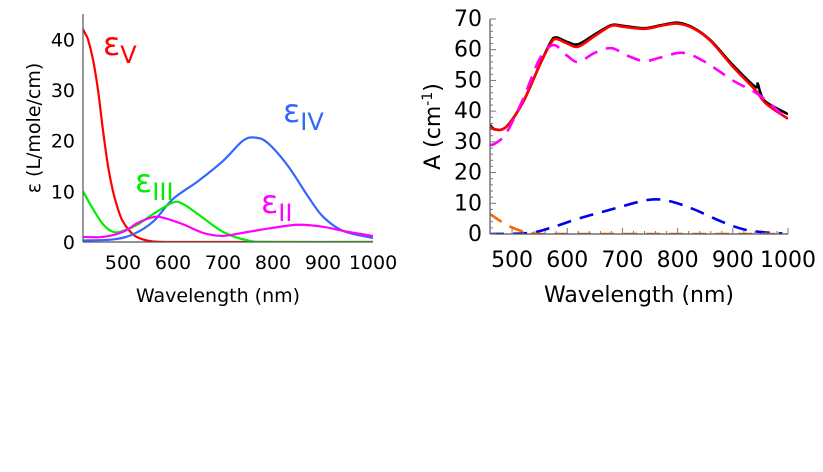  What do you see at coordinates (128, 55) in the screenshot?
I see `annotation-subscript: V` at bounding box center [128, 55].